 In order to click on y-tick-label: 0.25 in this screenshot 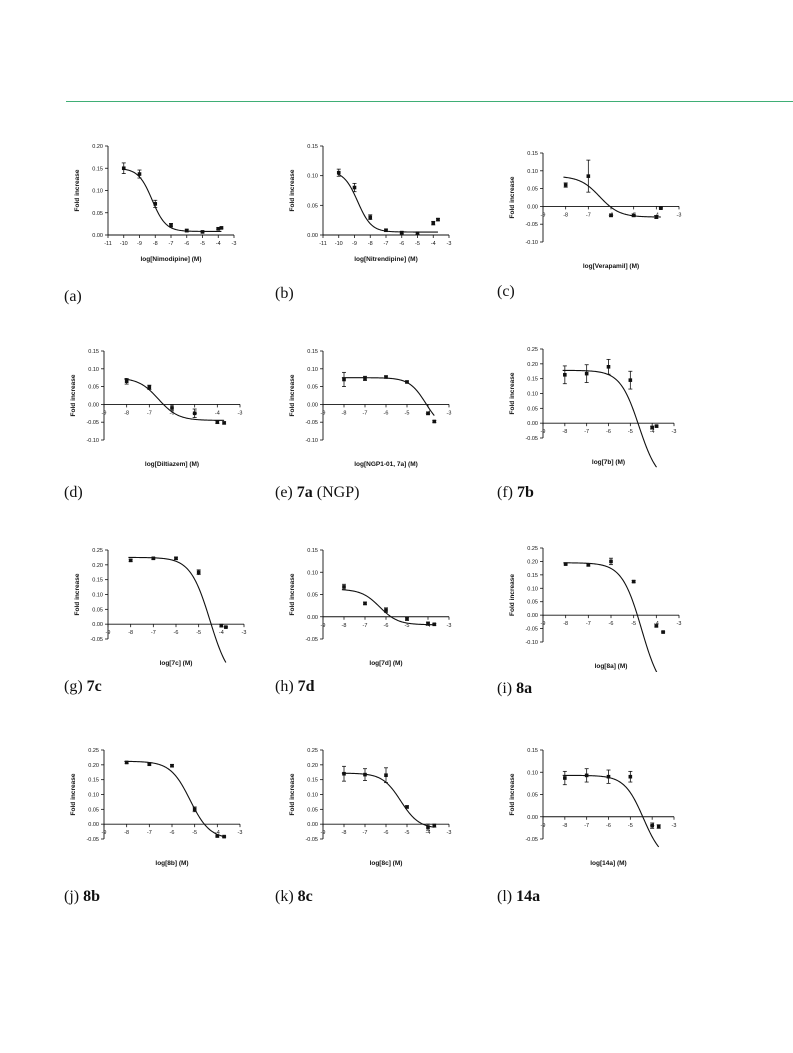, I will do `click(532, 350)`.